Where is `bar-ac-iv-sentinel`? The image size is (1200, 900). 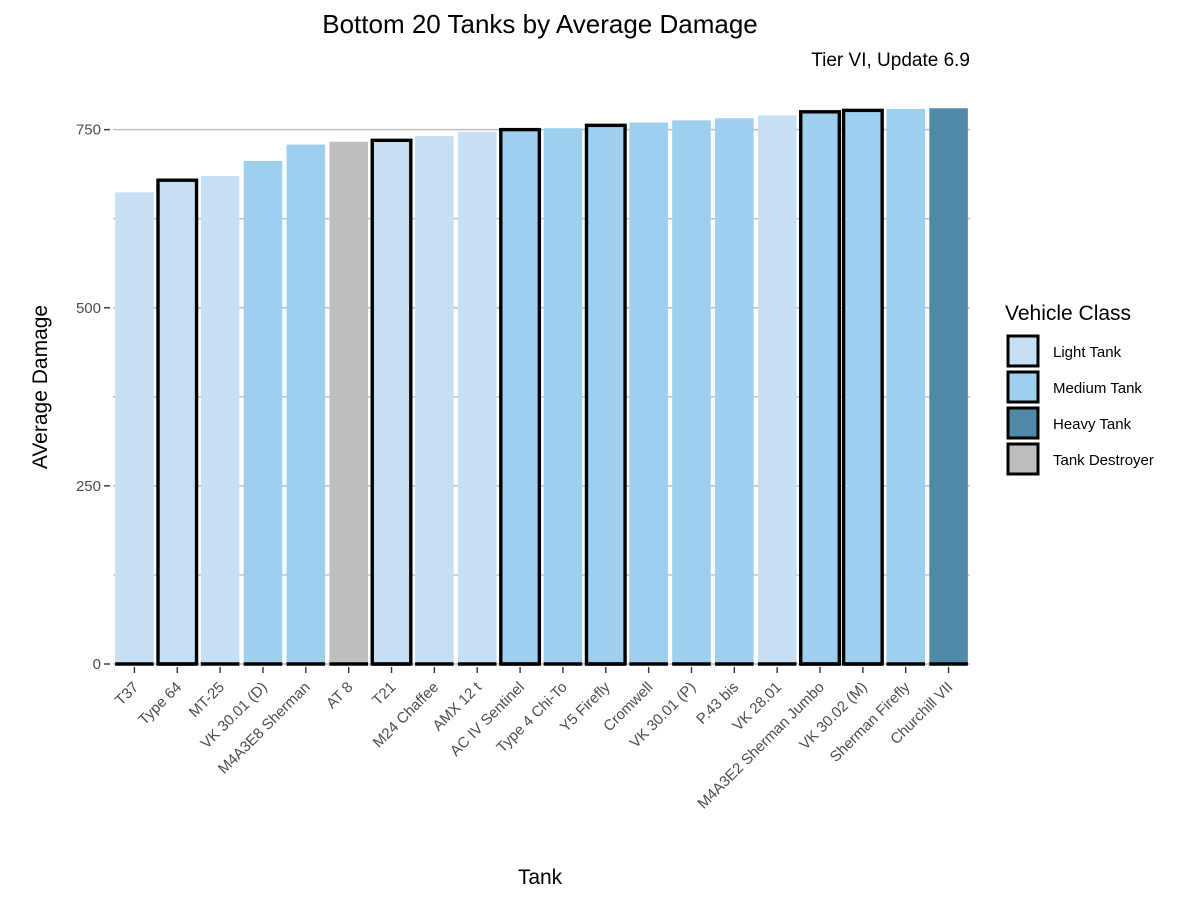
bar-ac-iv-sentinel is located at coordinates (520, 396).